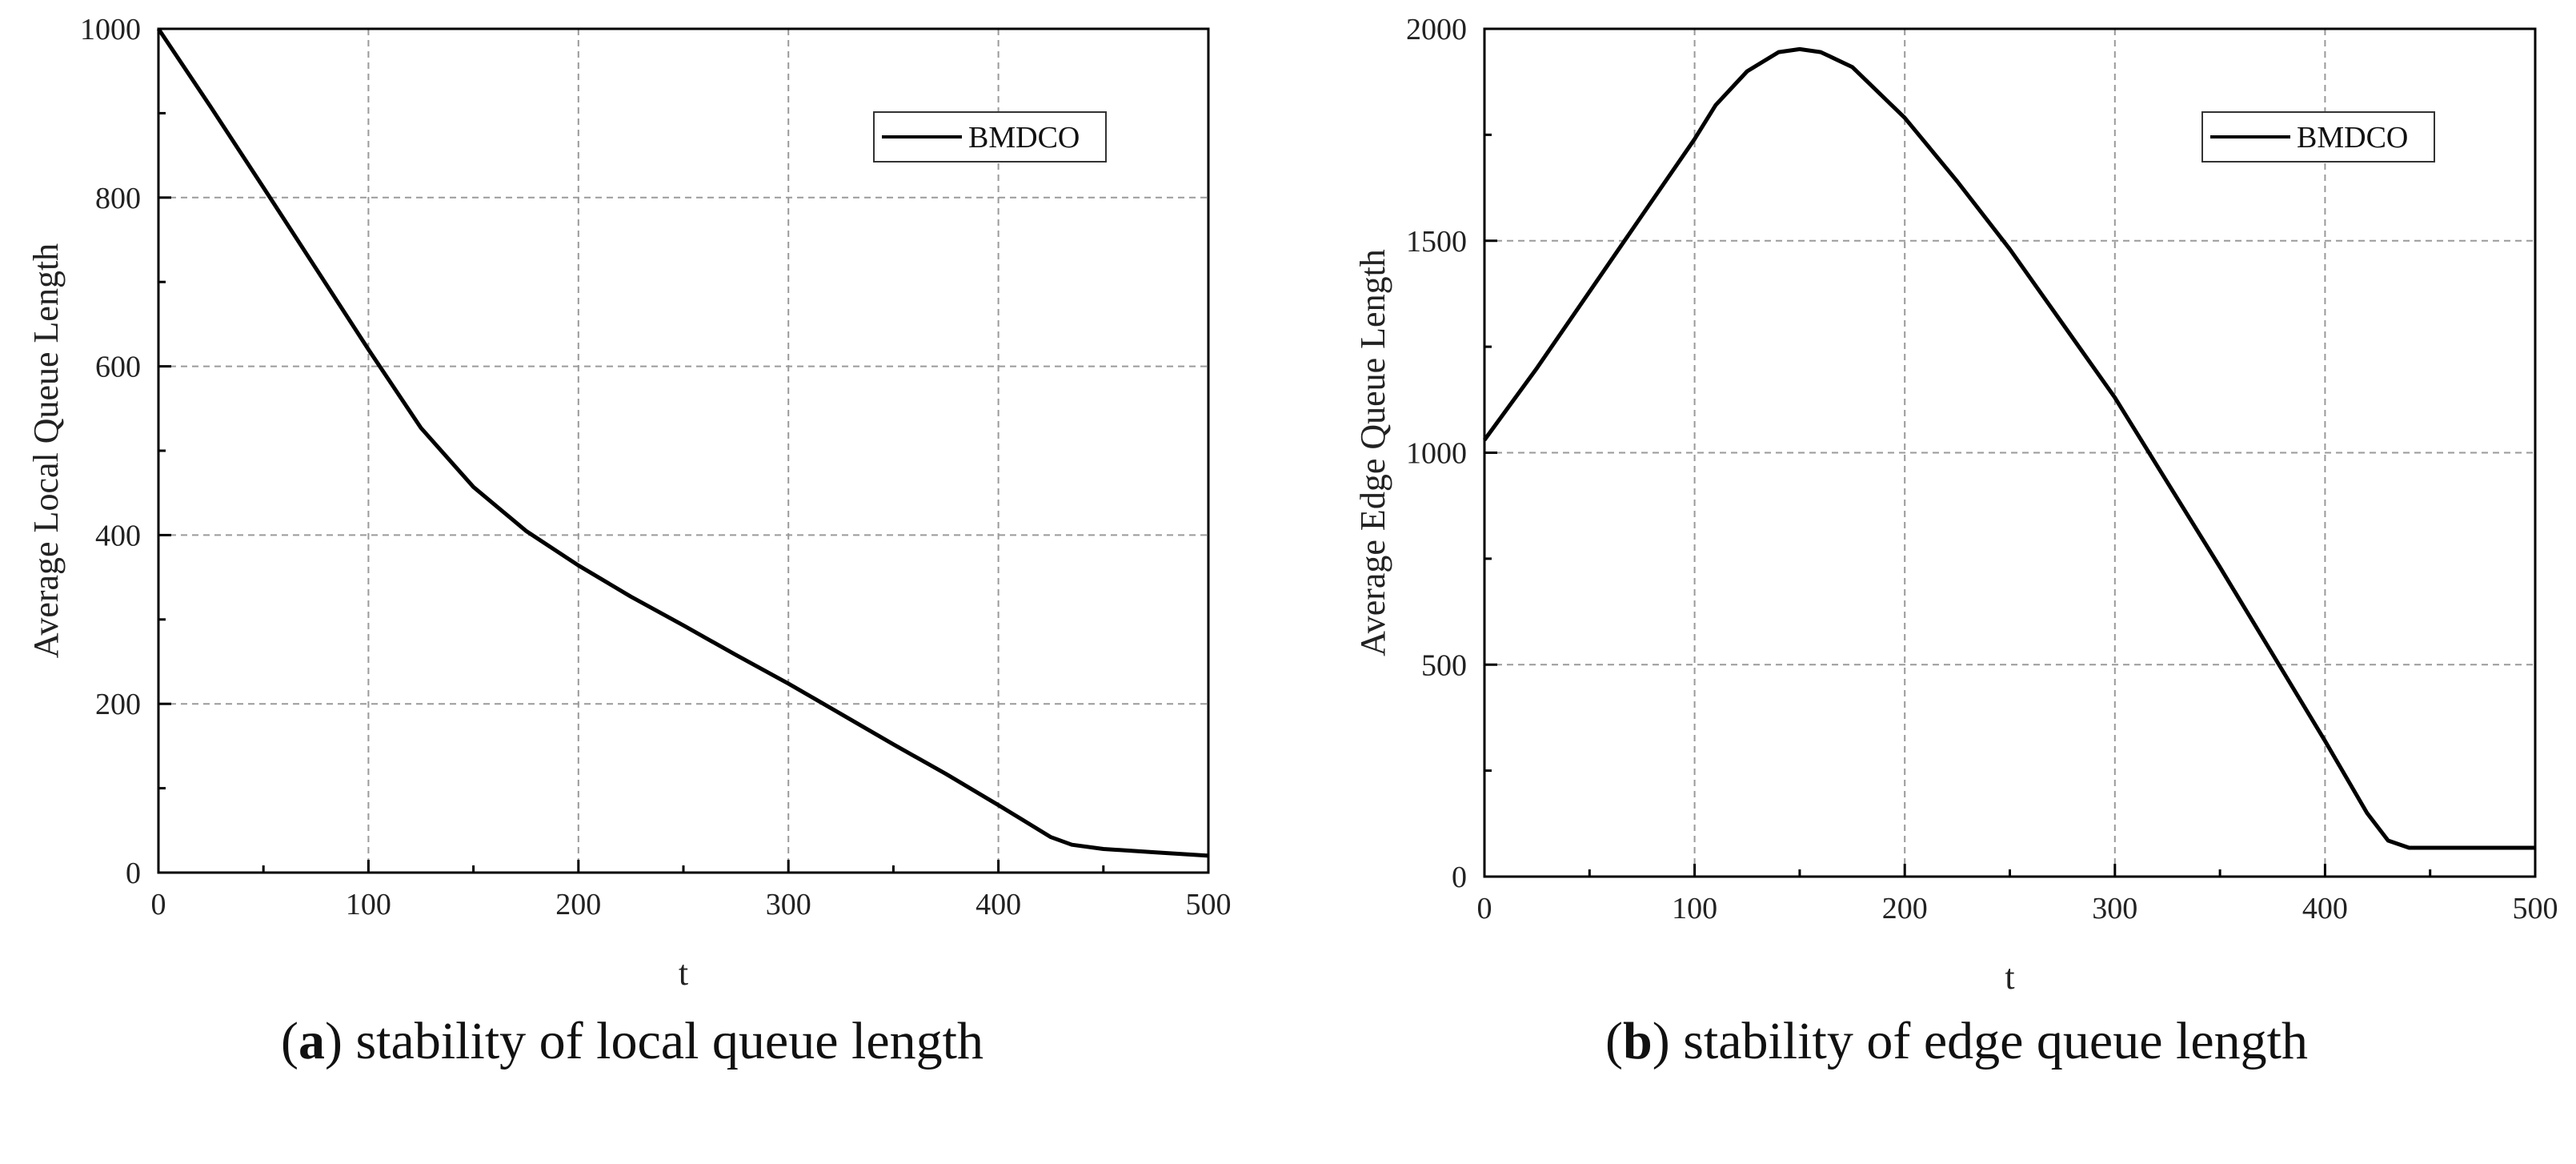 The image size is (2576, 1164). I want to click on chart-a-x-tick-label: 200, so click(578, 904).